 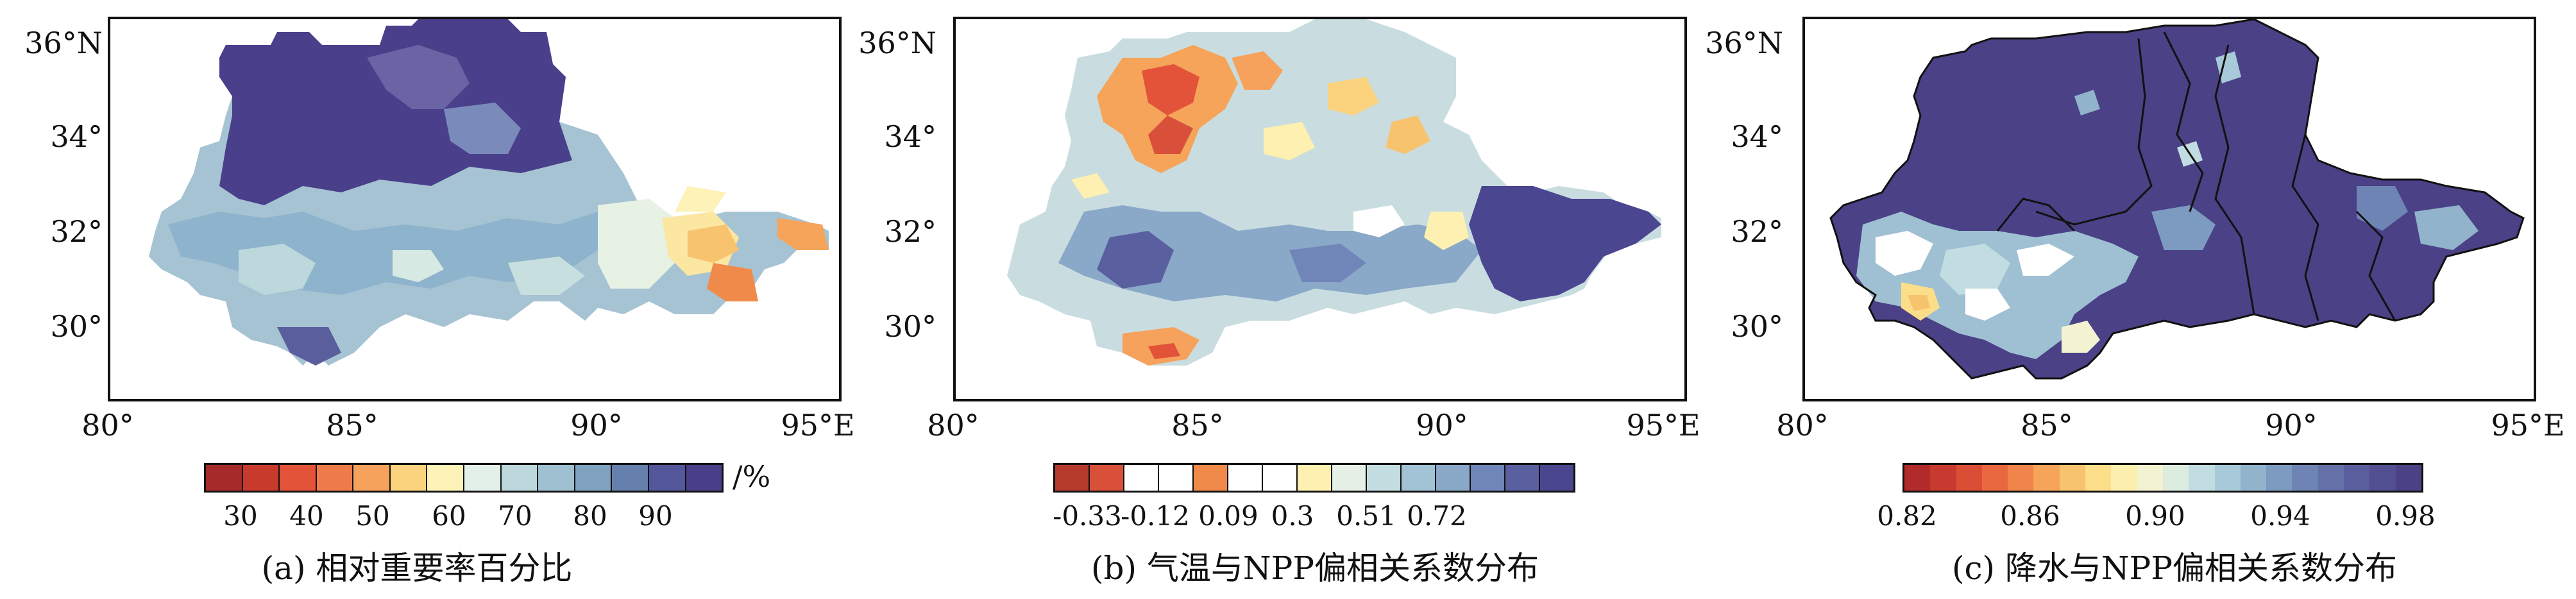 What do you see at coordinates (2030, 516) in the screenshot?
I see `colorbar-tick: 0.86` at bounding box center [2030, 516].